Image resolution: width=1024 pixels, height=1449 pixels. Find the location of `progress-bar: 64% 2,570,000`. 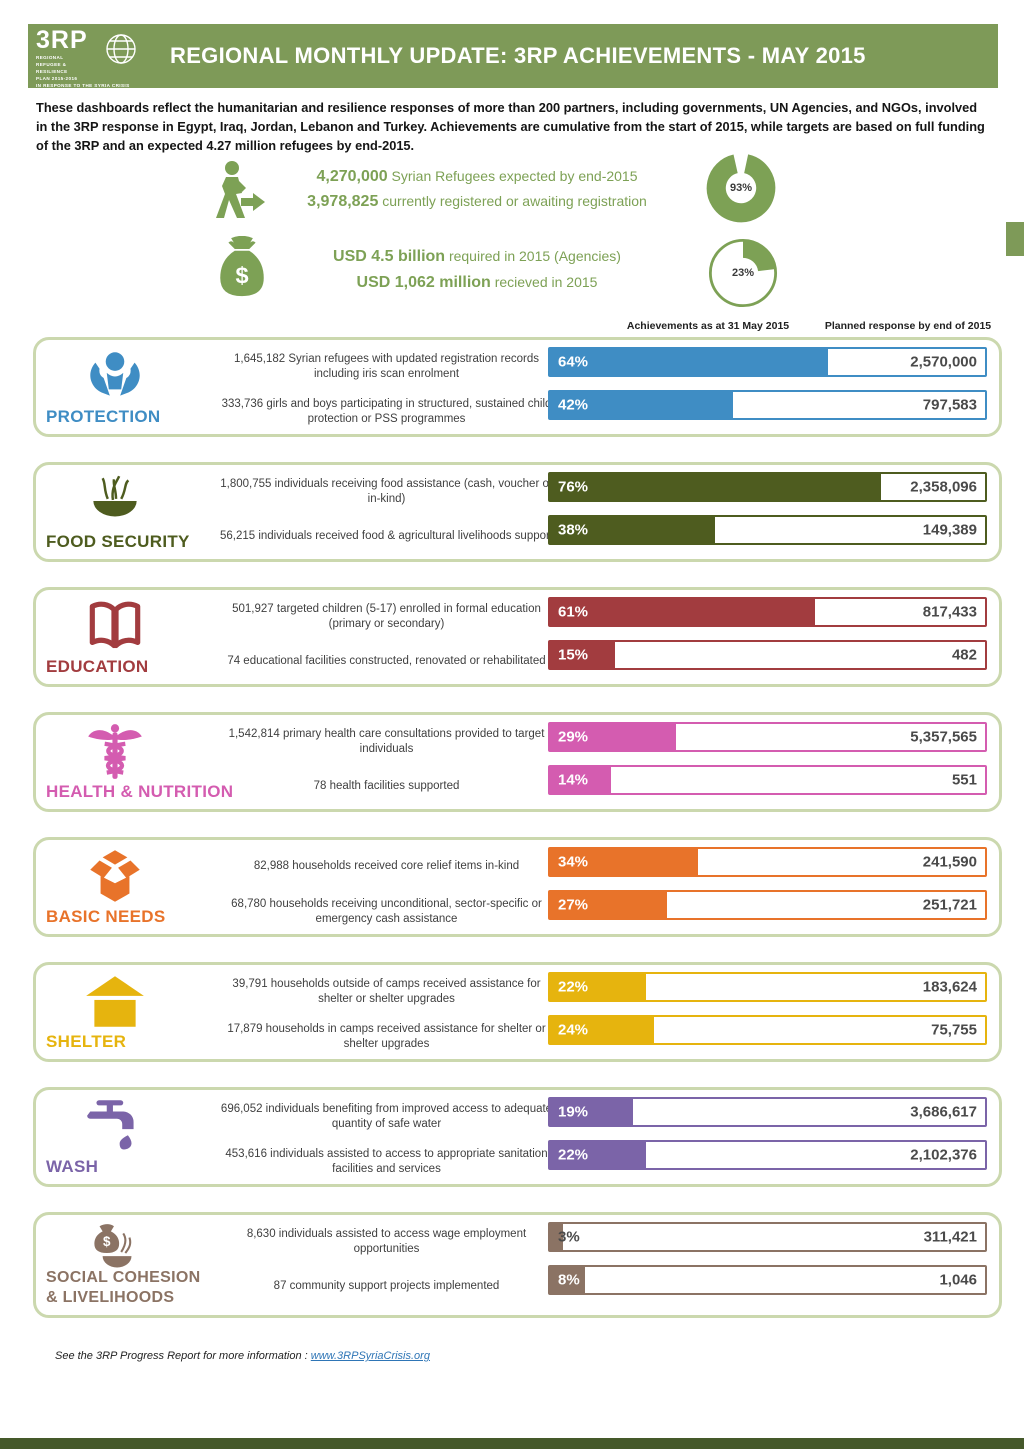

progress-bar: 64% 2,570,000 is located at coordinates (767, 362).